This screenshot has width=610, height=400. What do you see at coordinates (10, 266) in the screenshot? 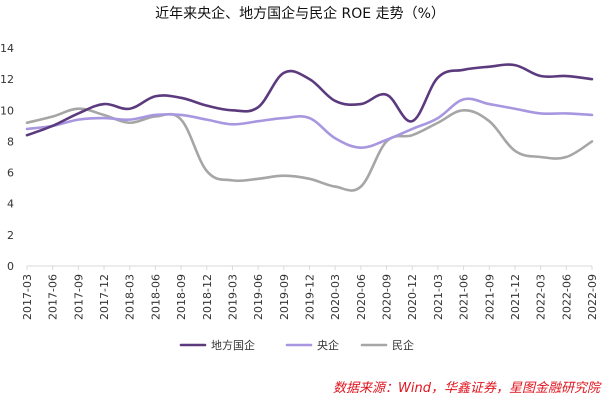
I see `y-tick-label: 0` at bounding box center [10, 266].